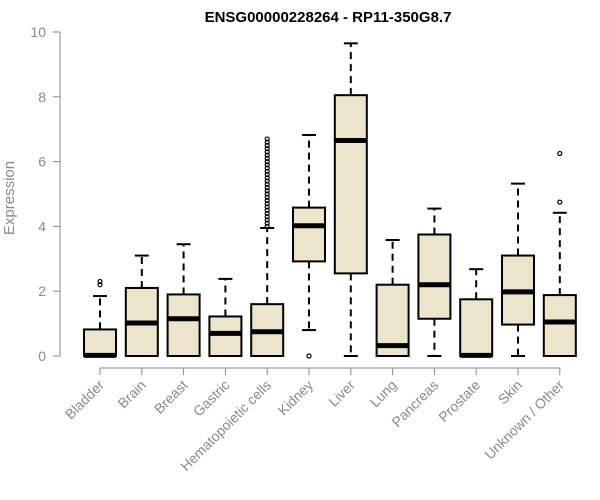 The image size is (600, 500). Describe the element at coordinates (524, 420) in the screenshot. I see `x-tick-label: Unknown / Other` at that location.